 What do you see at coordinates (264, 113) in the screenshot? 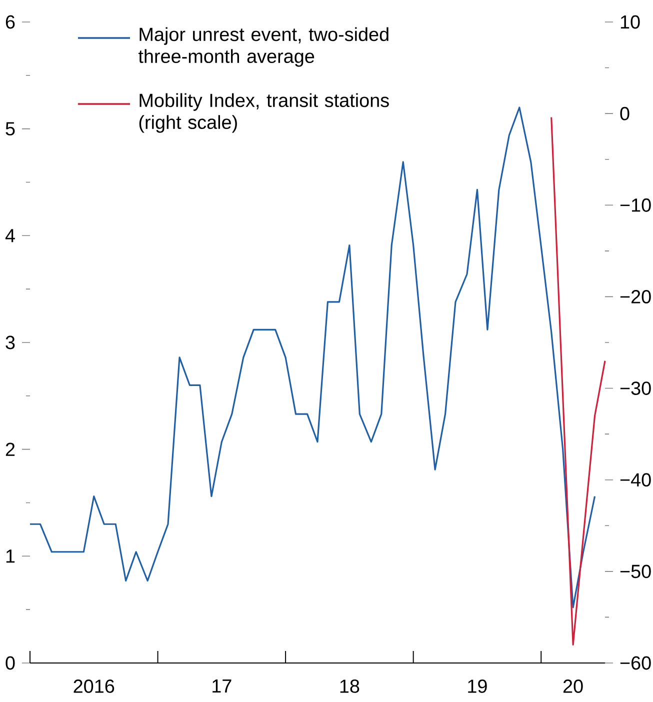
I see `legend-label: Mobility Index, transit stations (right scale)` at bounding box center [264, 113].